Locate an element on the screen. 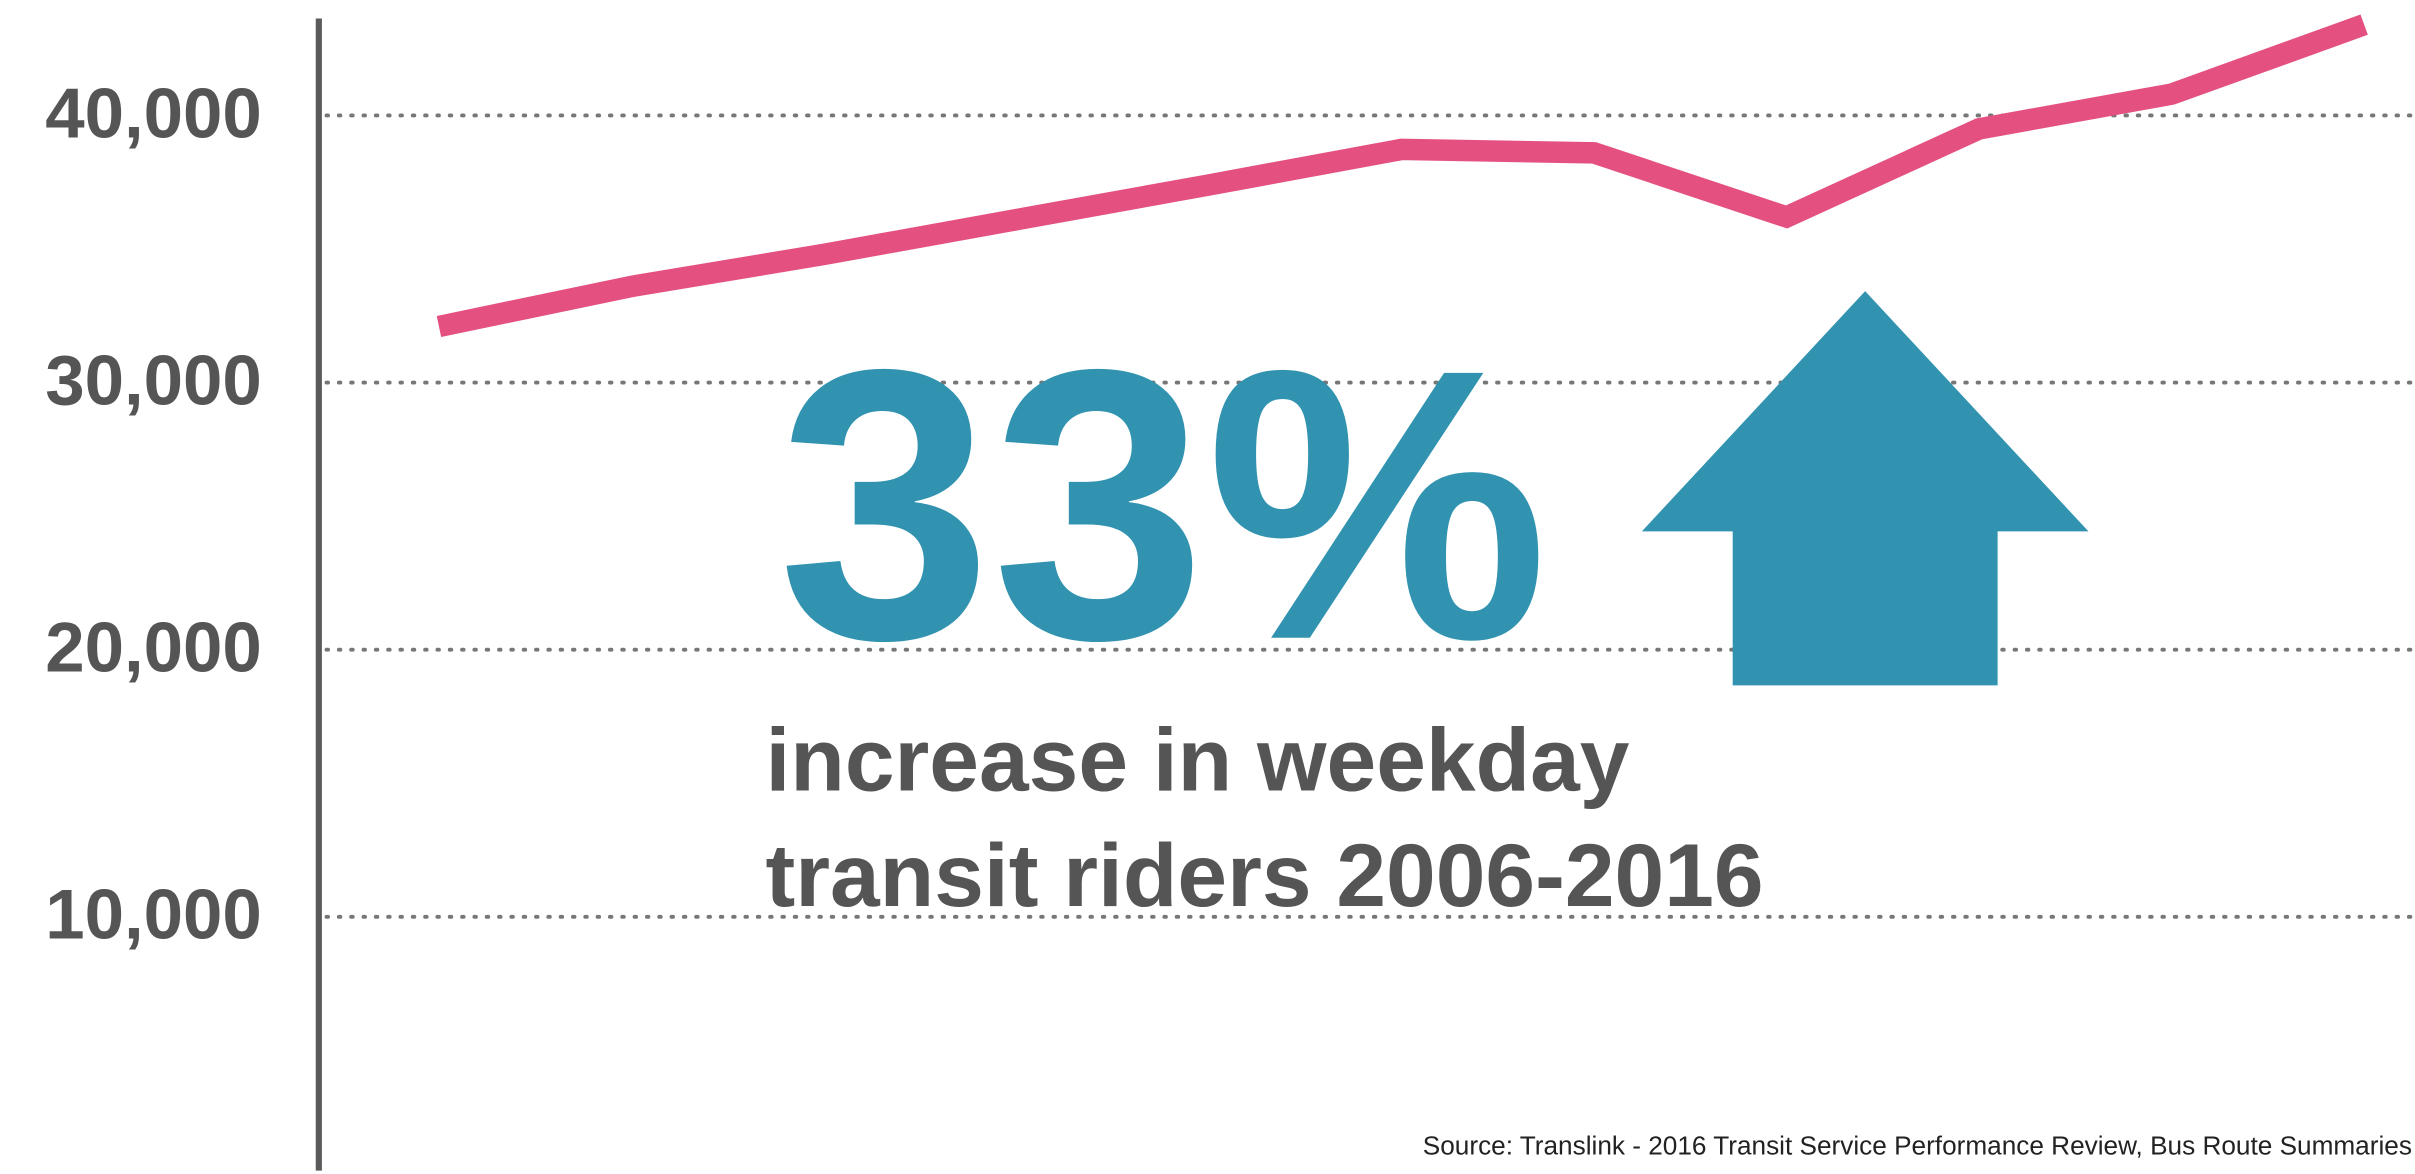  annotation-line: transit riders 2006-2016 is located at coordinates (1264, 875).